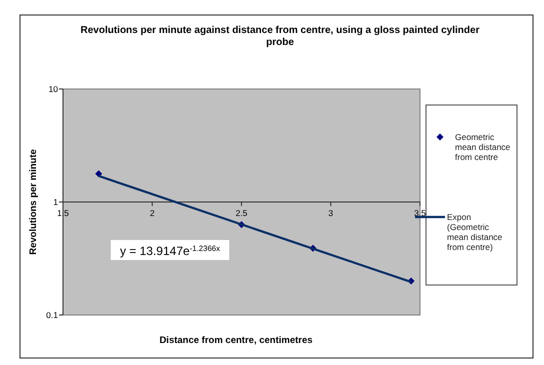 This screenshot has width=544, height=365. Describe the element at coordinates (98, 174) in the screenshot. I see `point` at that location.